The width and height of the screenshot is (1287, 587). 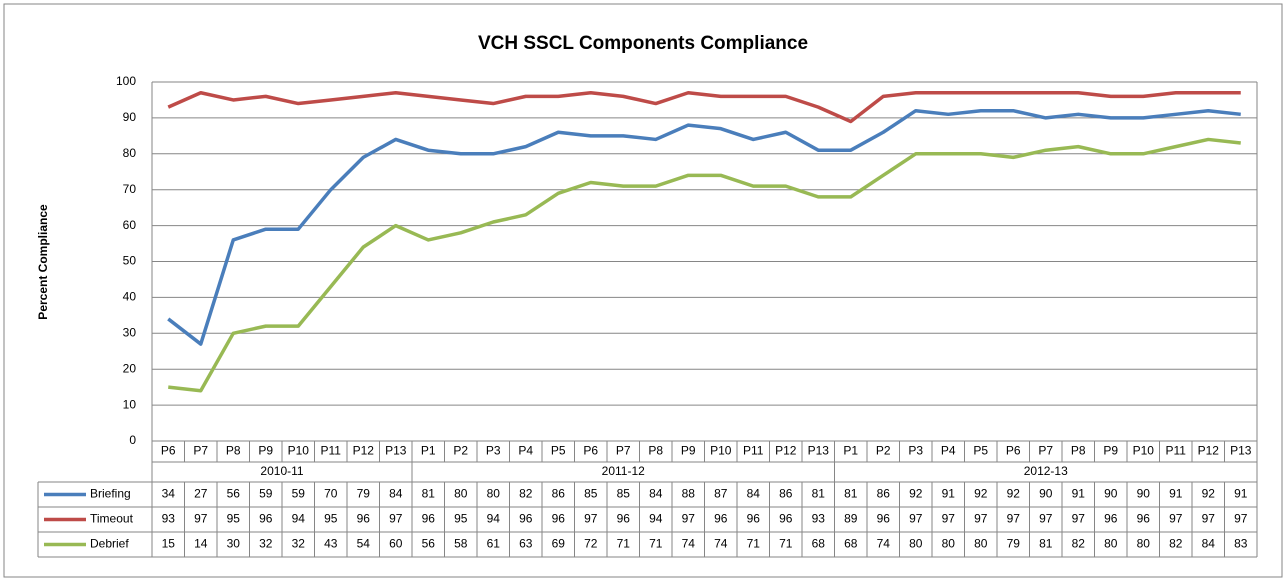 I want to click on x-tick-label: P1, so click(x=850, y=451).